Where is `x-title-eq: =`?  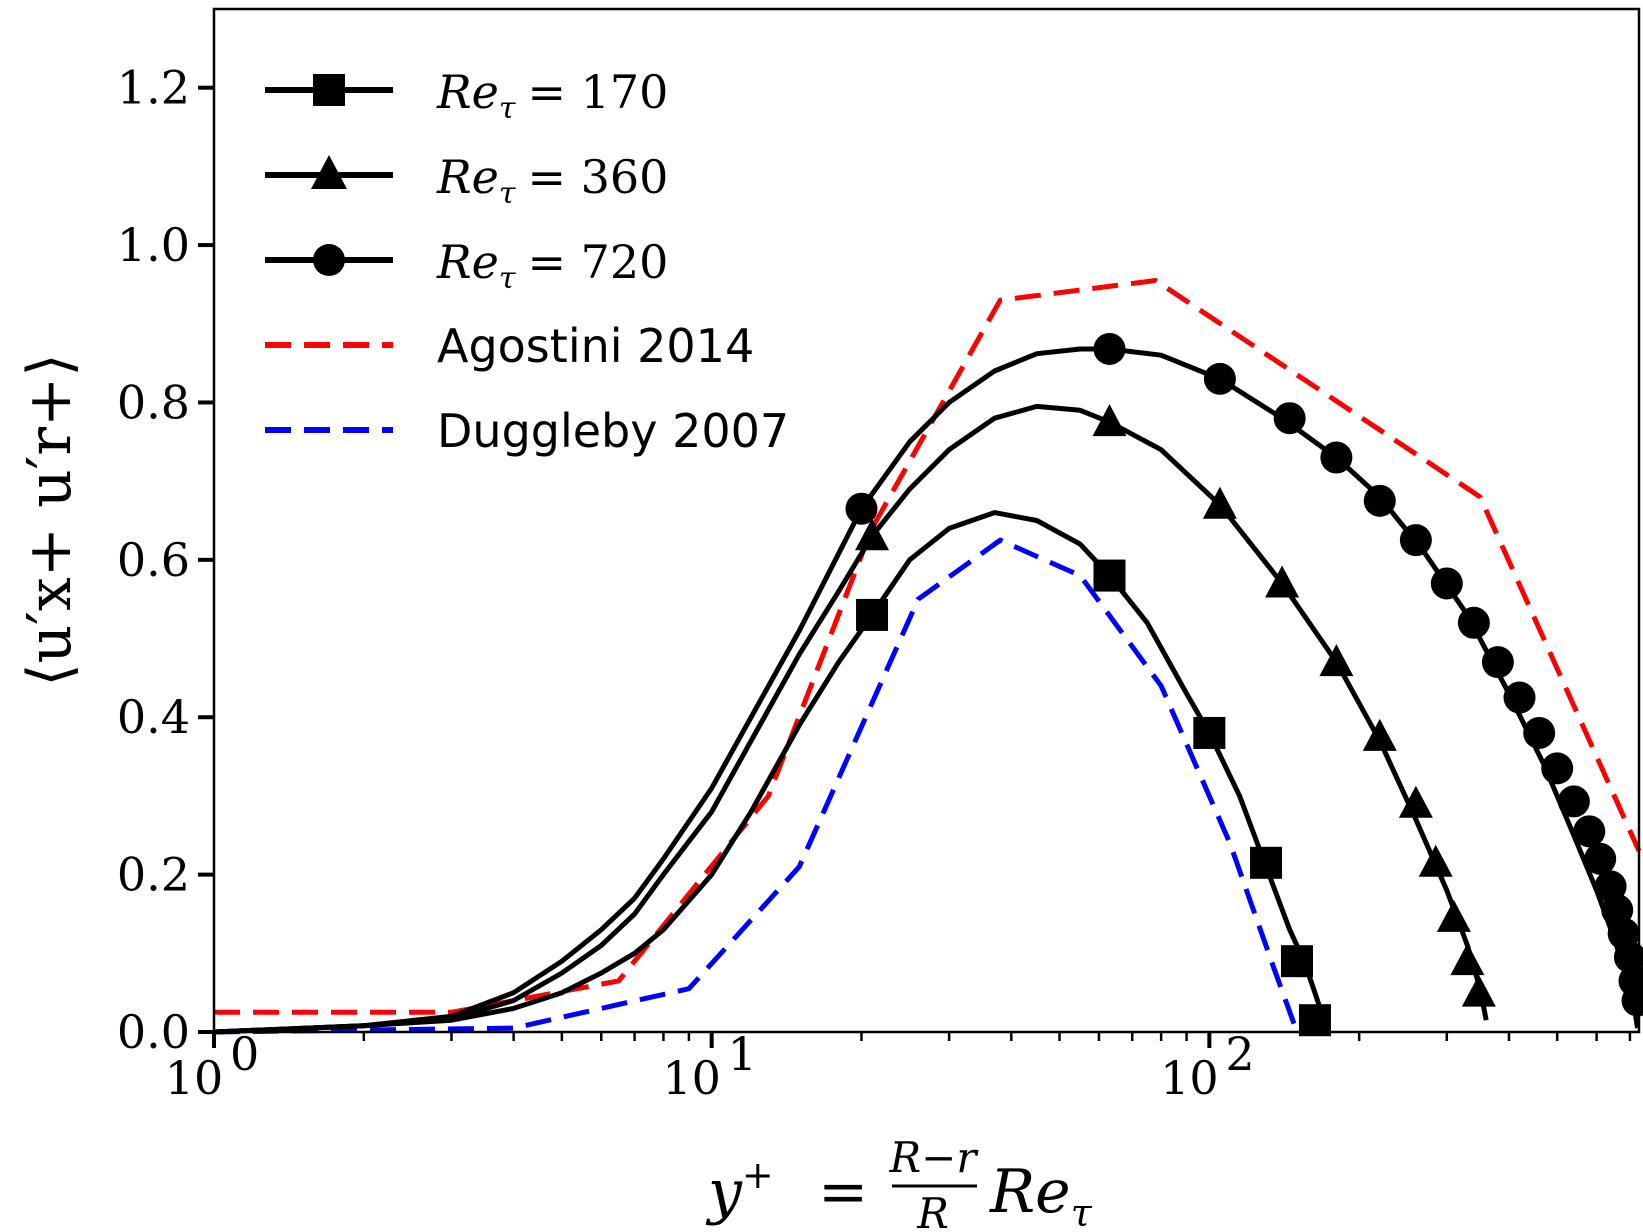
x-title-eq: = is located at coordinates (843, 1192).